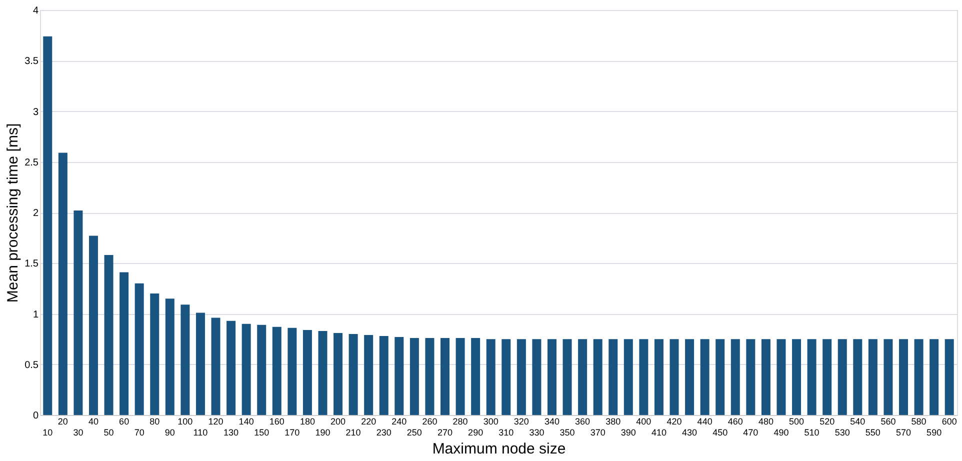 Image resolution: width=962 pixels, height=461 pixels. Describe the element at coordinates (750, 433) in the screenshot. I see `x-tick-label: 470` at that location.